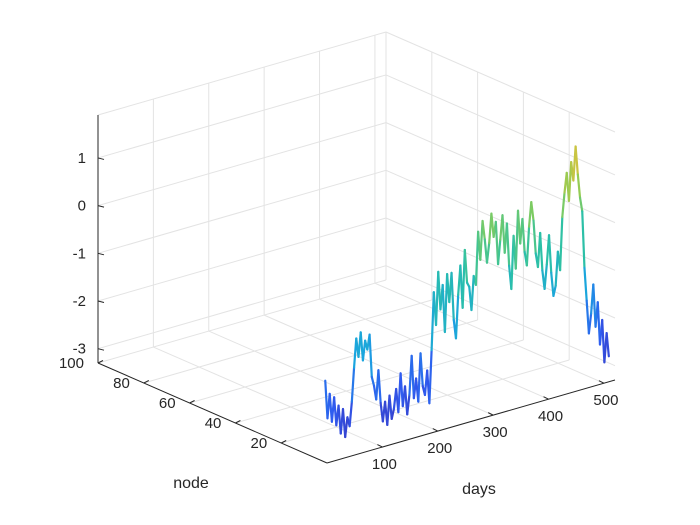  I want to click on days-tick-label: 400, so click(550, 416).